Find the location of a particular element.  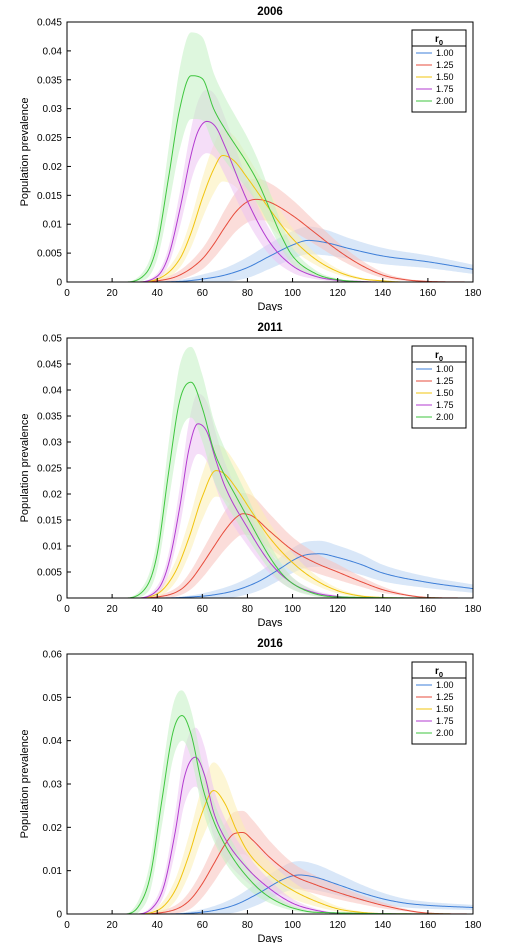

chart-title: 2016 is located at coordinates (270, 644).